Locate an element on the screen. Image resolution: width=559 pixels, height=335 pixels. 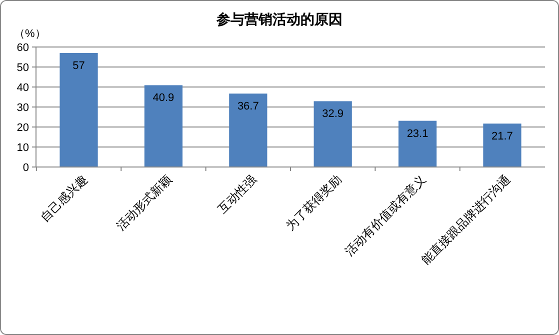
y-tick-label: 20 is located at coordinates (22, 128).